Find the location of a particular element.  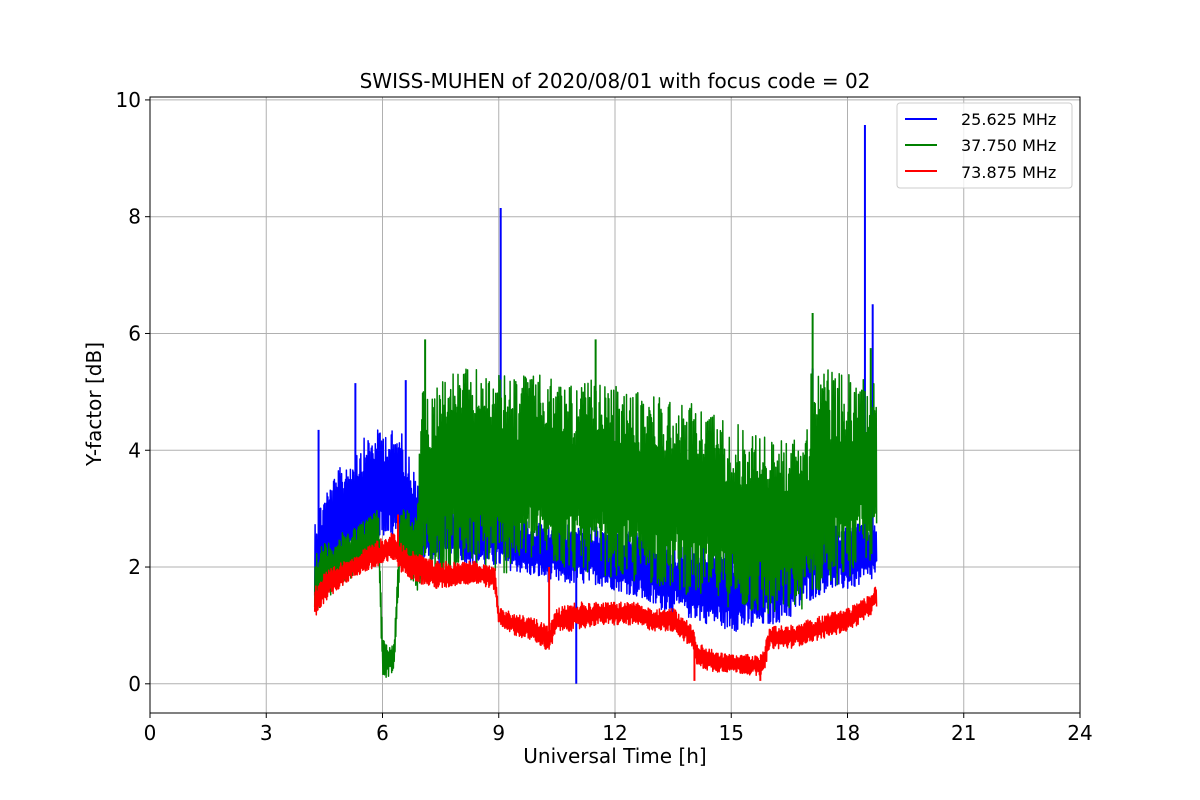

y-tick-label: 10 is located at coordinates (128, 100).